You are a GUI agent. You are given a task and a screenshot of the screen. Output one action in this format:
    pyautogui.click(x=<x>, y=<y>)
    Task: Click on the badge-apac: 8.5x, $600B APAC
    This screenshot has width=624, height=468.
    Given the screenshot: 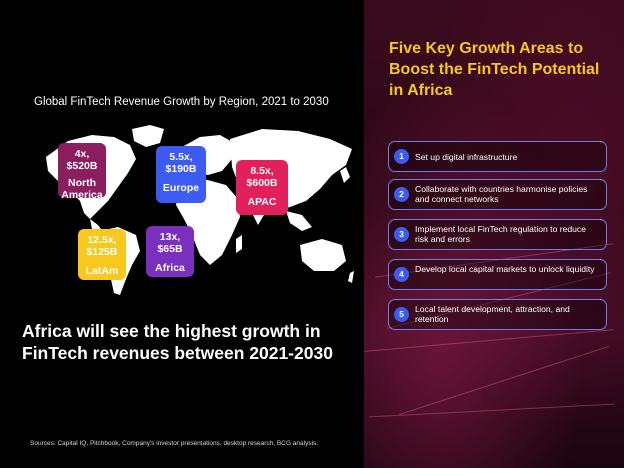 What is the action you would take?
    pyautogui.click(x=262, y=187)
    